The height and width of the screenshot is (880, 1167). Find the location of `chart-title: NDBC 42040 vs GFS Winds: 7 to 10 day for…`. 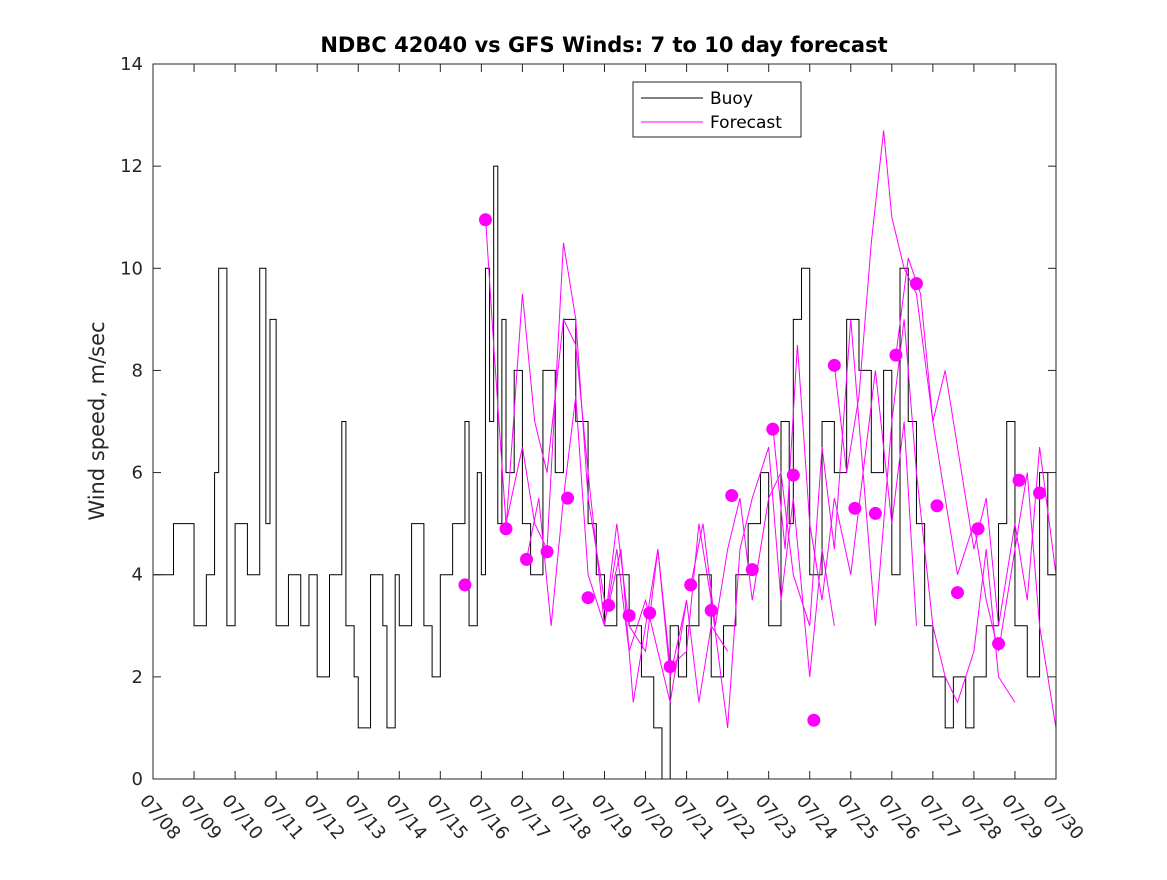

chart-title: NDBC 42040 vs GFS Winds: 7 to 10 day for… is located at coordinates (603, 45).